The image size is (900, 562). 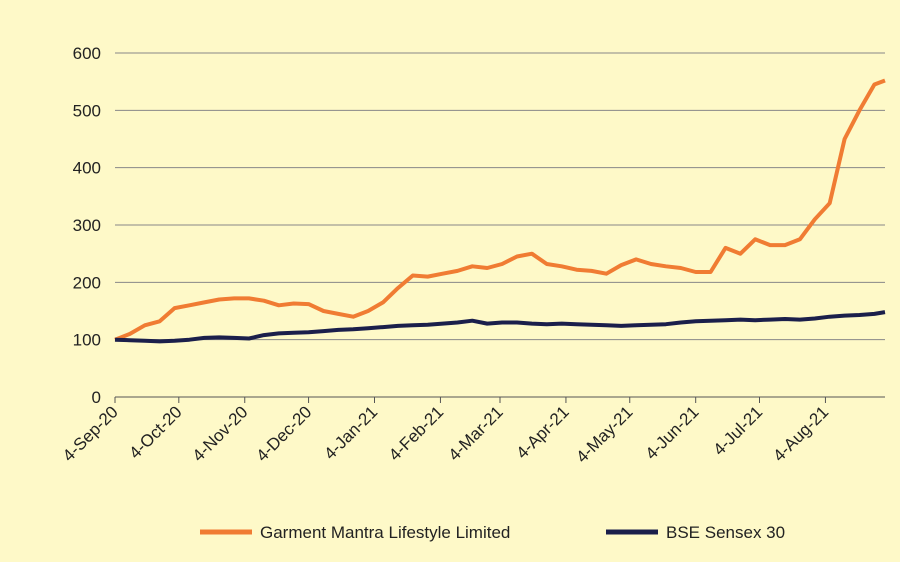 I want to click on y-tick-label: 200, so click(x=87, y=282).